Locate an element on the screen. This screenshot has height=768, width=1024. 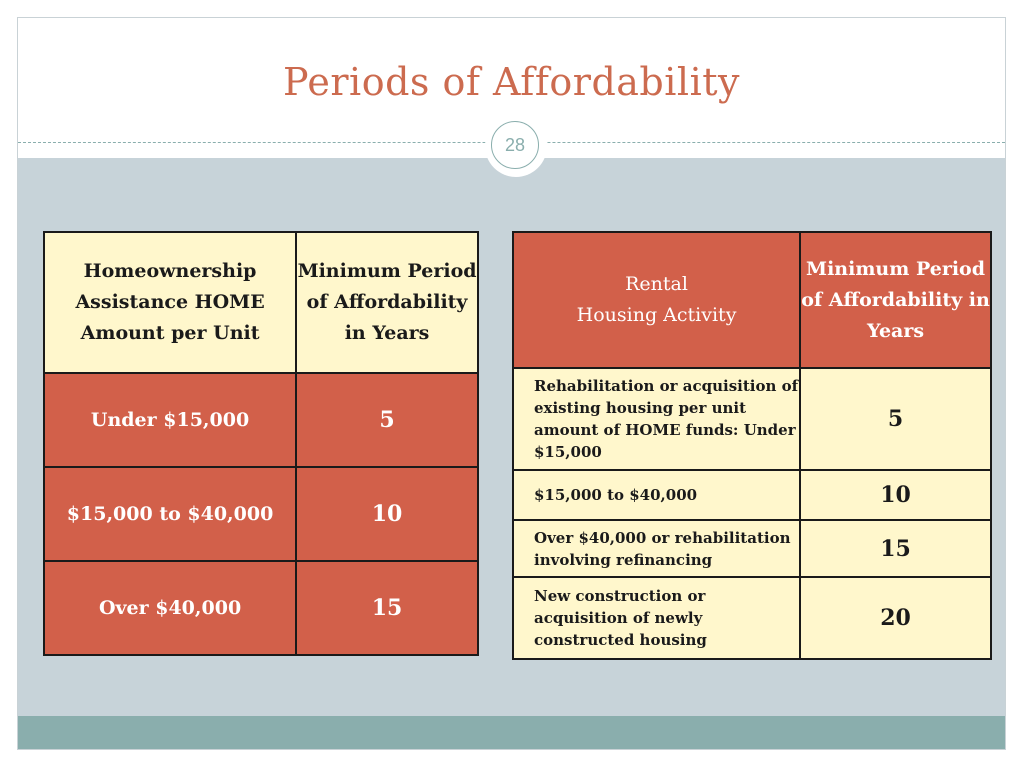
header-rental-line2: Housing Activity is located at coordinates (656, 315).